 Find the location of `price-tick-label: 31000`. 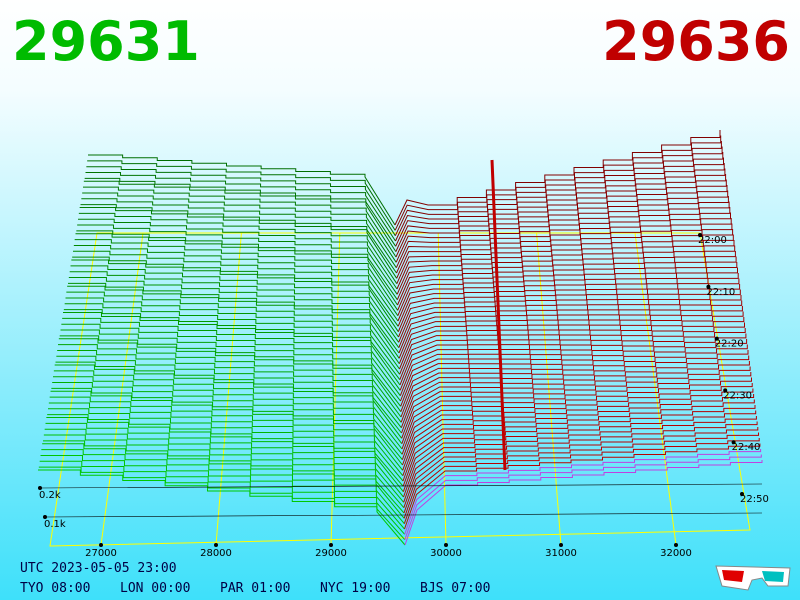

price-tick-label: 31000 is located at coordinates (561, 553).